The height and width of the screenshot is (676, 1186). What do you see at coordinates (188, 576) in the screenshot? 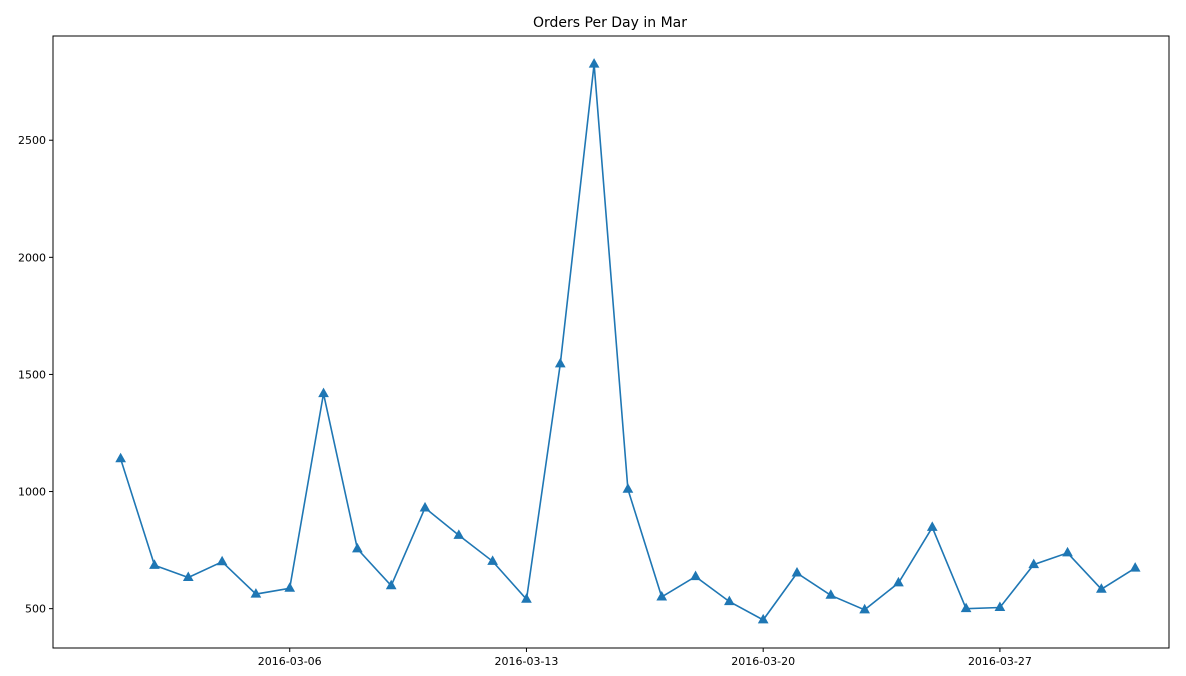
I see `data-point-marker: 2016-03-03: 633` at bounding box center [188, 576].